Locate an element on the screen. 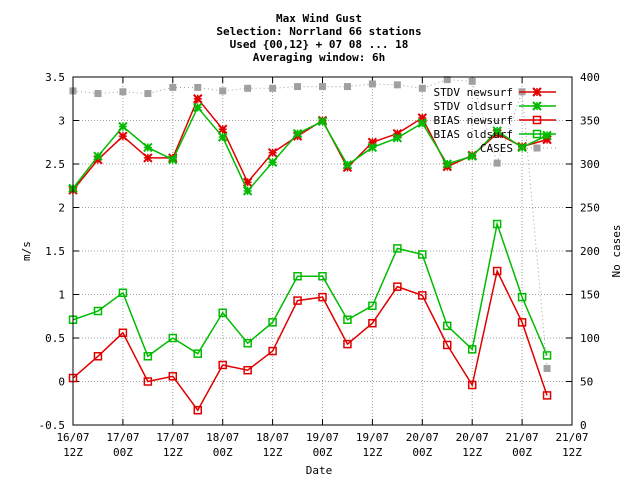  title-line-2: Selection: Norrland 66 stations is located at coordinates (318, 31).